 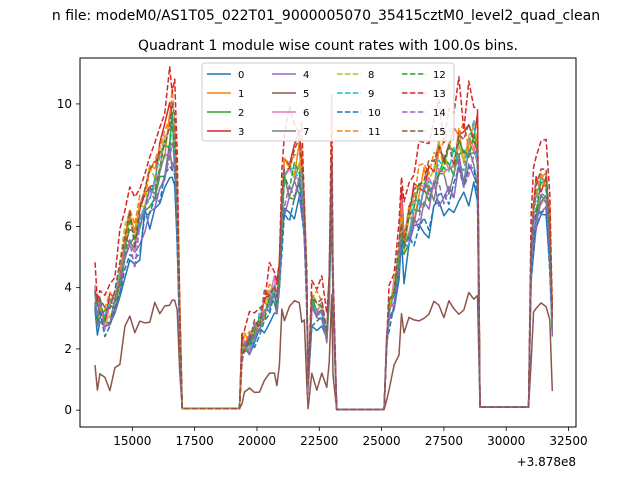 What do you see at coordinates (68, 257) in the screenshot?
I see `y-axis-ticks: 0 2 4 6 8 10` at bounding box center [68, 257].